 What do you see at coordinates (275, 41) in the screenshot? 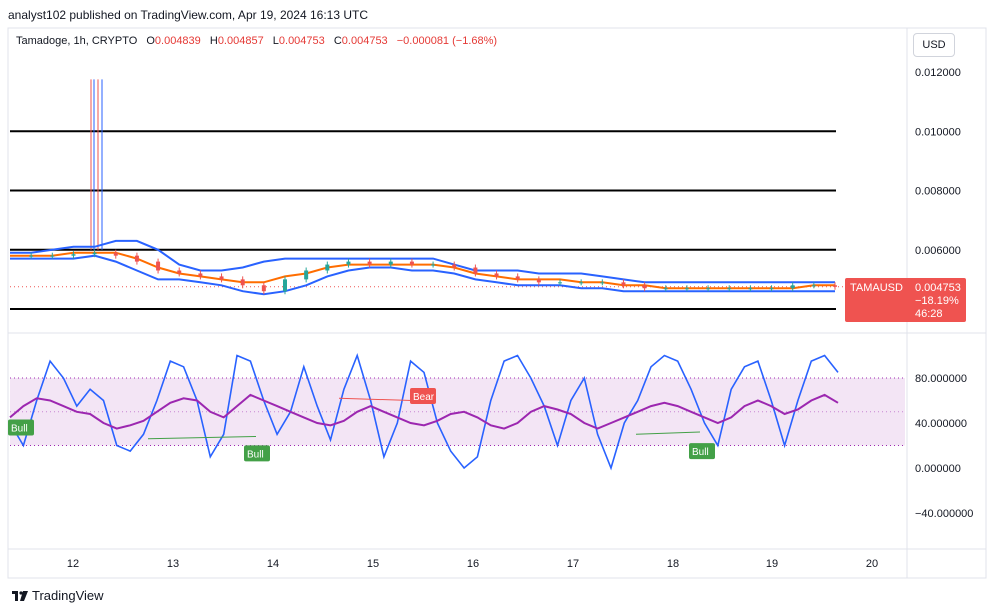
I see `legend-low-label: L` at bounding box center [275, 41].